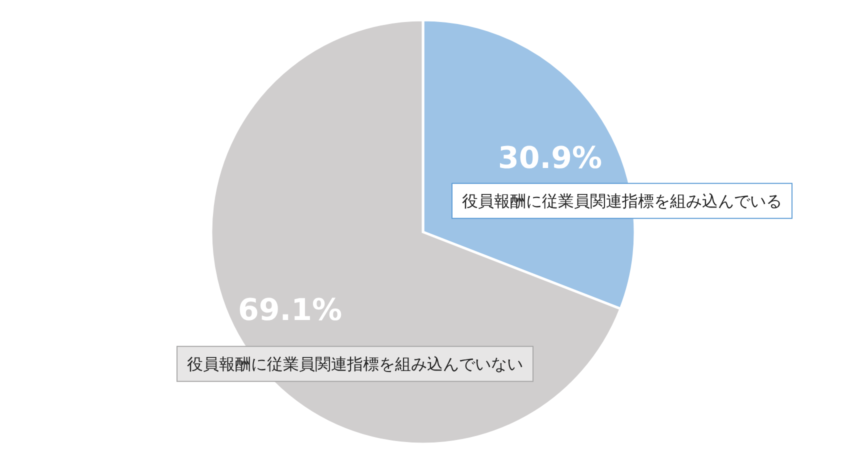 Image resolution: width=846 pixels, height=460 pixels. I want to click on slice-label: 役員報酬に従業員関連指標を組み込んでいない, so click(355, 364).